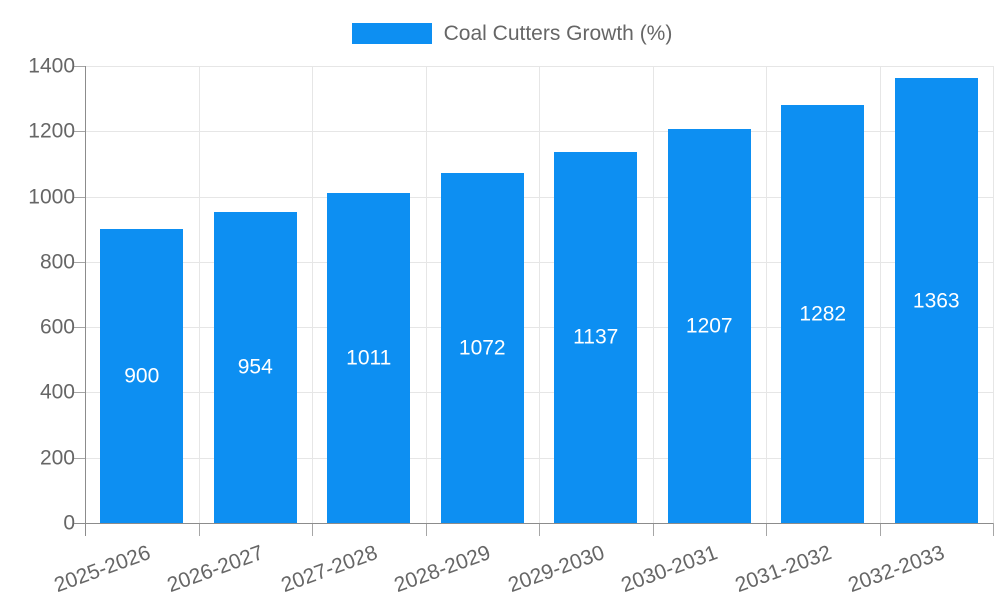  I want to click on legend-item: Coal Cutters Growth (%), so click(506, 33).